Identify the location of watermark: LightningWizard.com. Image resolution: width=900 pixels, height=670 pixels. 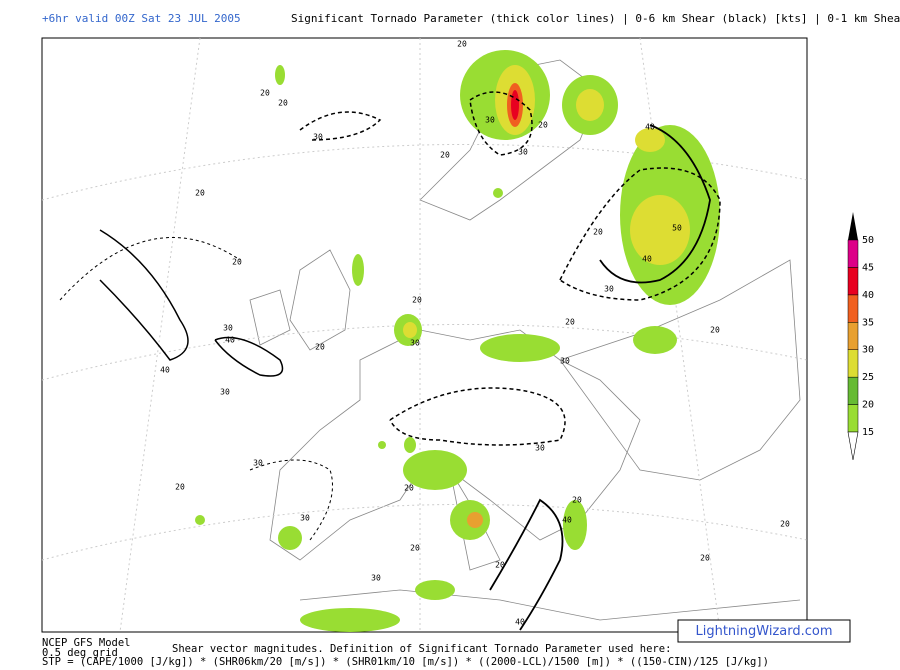
(763, 631).